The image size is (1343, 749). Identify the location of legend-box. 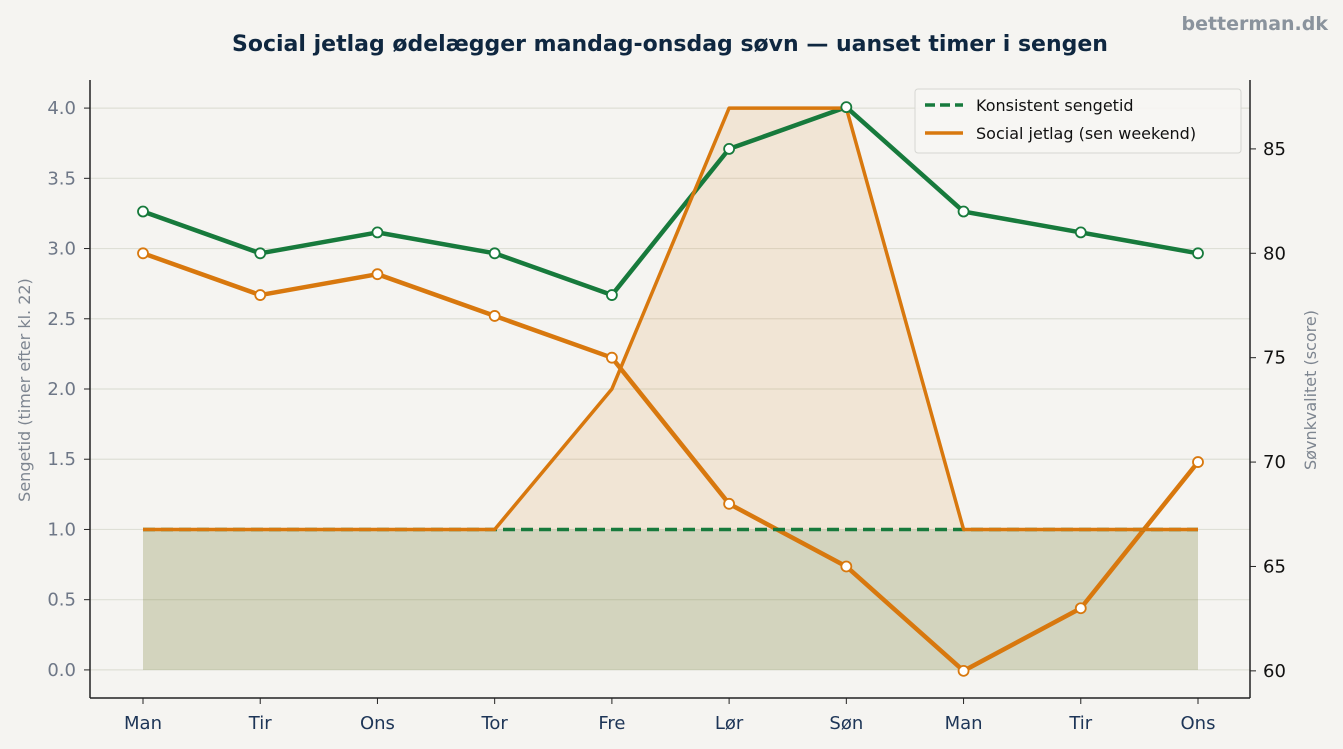
(1078, 121).